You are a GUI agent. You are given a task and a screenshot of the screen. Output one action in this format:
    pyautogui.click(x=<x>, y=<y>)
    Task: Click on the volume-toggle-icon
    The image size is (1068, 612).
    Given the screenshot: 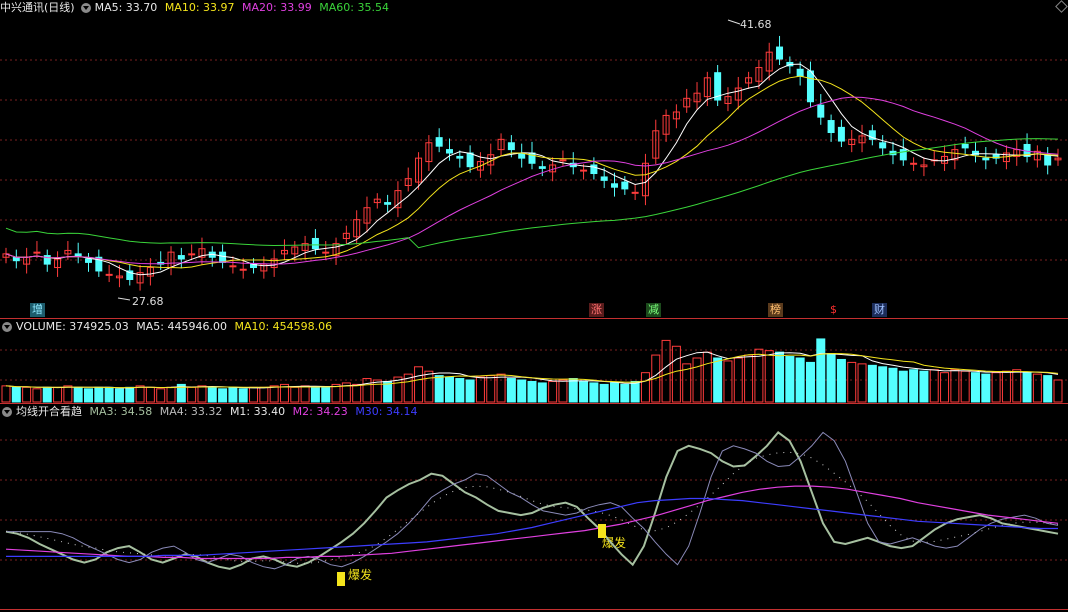 What is the action you would take?
    pyautogui.click(x=7, y=326)
    